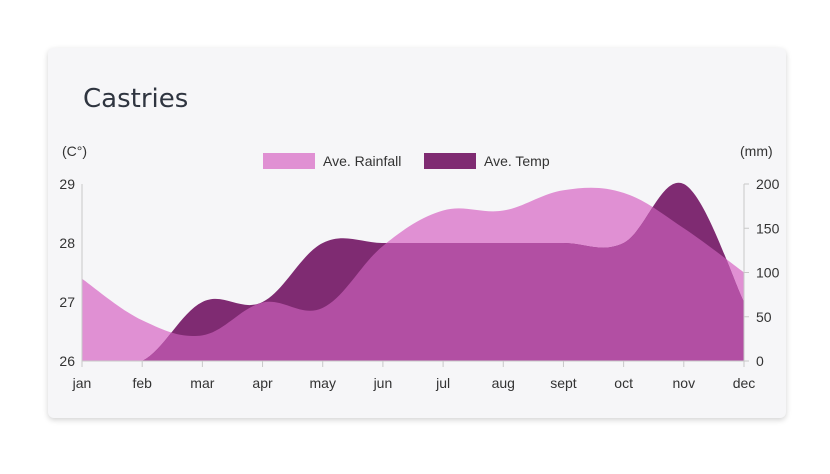 The width and height of the screenshot is (830, 474). What do you see at coordinates (74, 151) in the screenshot?
I see `y-axis-left-label: (C°)` at bounding box center [74, 151].